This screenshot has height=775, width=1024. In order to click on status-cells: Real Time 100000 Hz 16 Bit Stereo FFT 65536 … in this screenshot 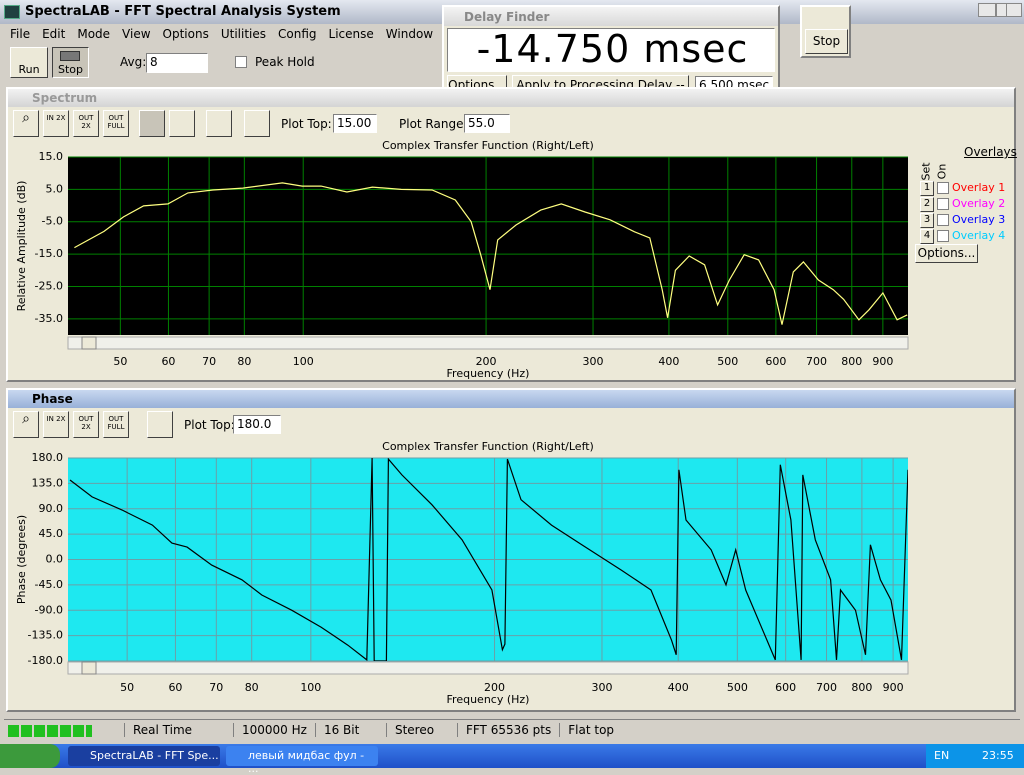, I will do `click(377, 730)`.